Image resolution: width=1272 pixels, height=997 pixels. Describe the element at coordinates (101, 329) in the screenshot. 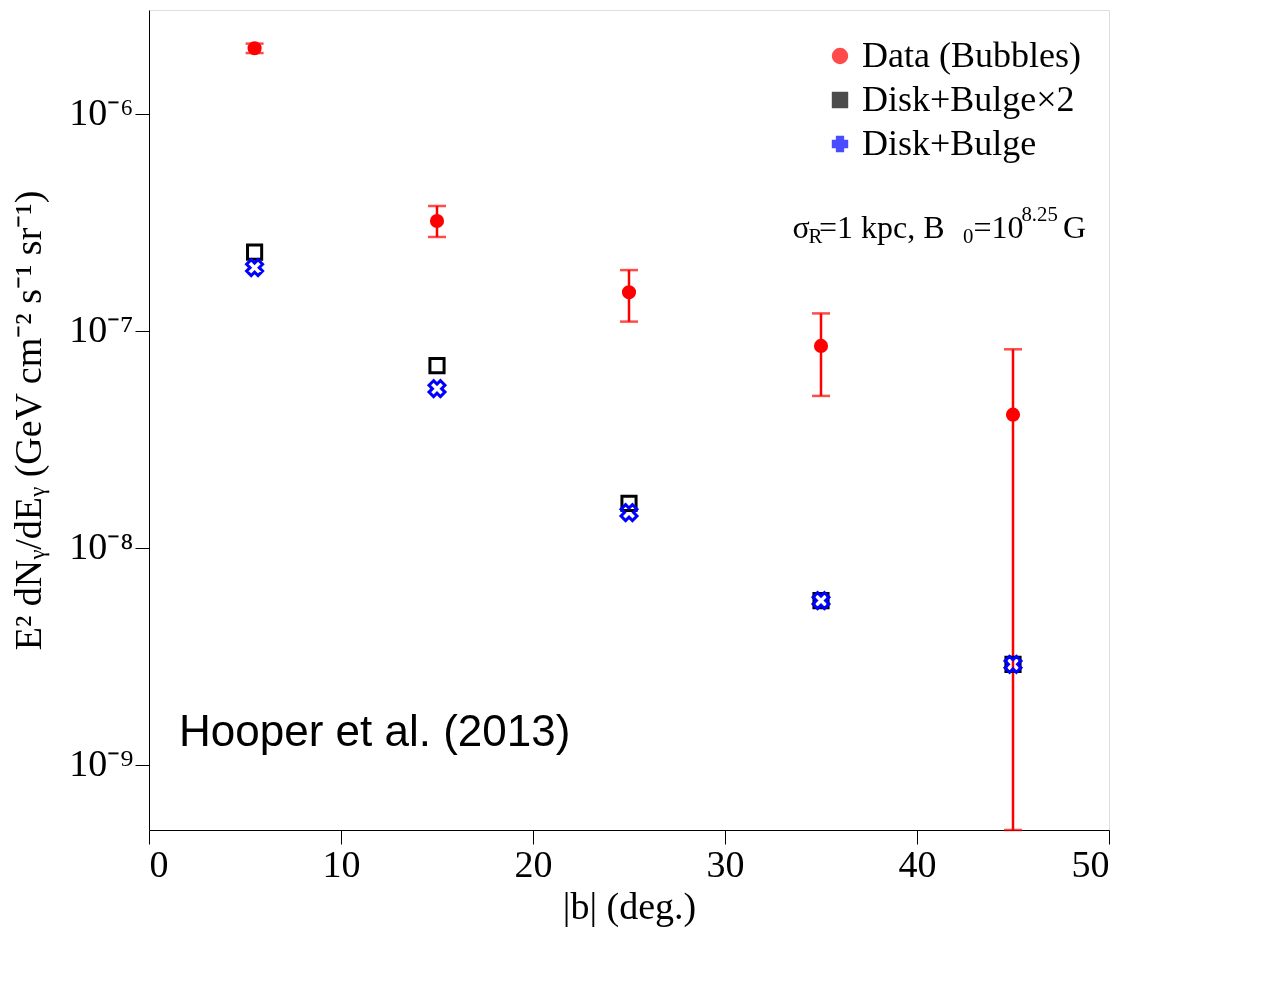

I see `y-tick-label: 10⁻⁷` at that location.